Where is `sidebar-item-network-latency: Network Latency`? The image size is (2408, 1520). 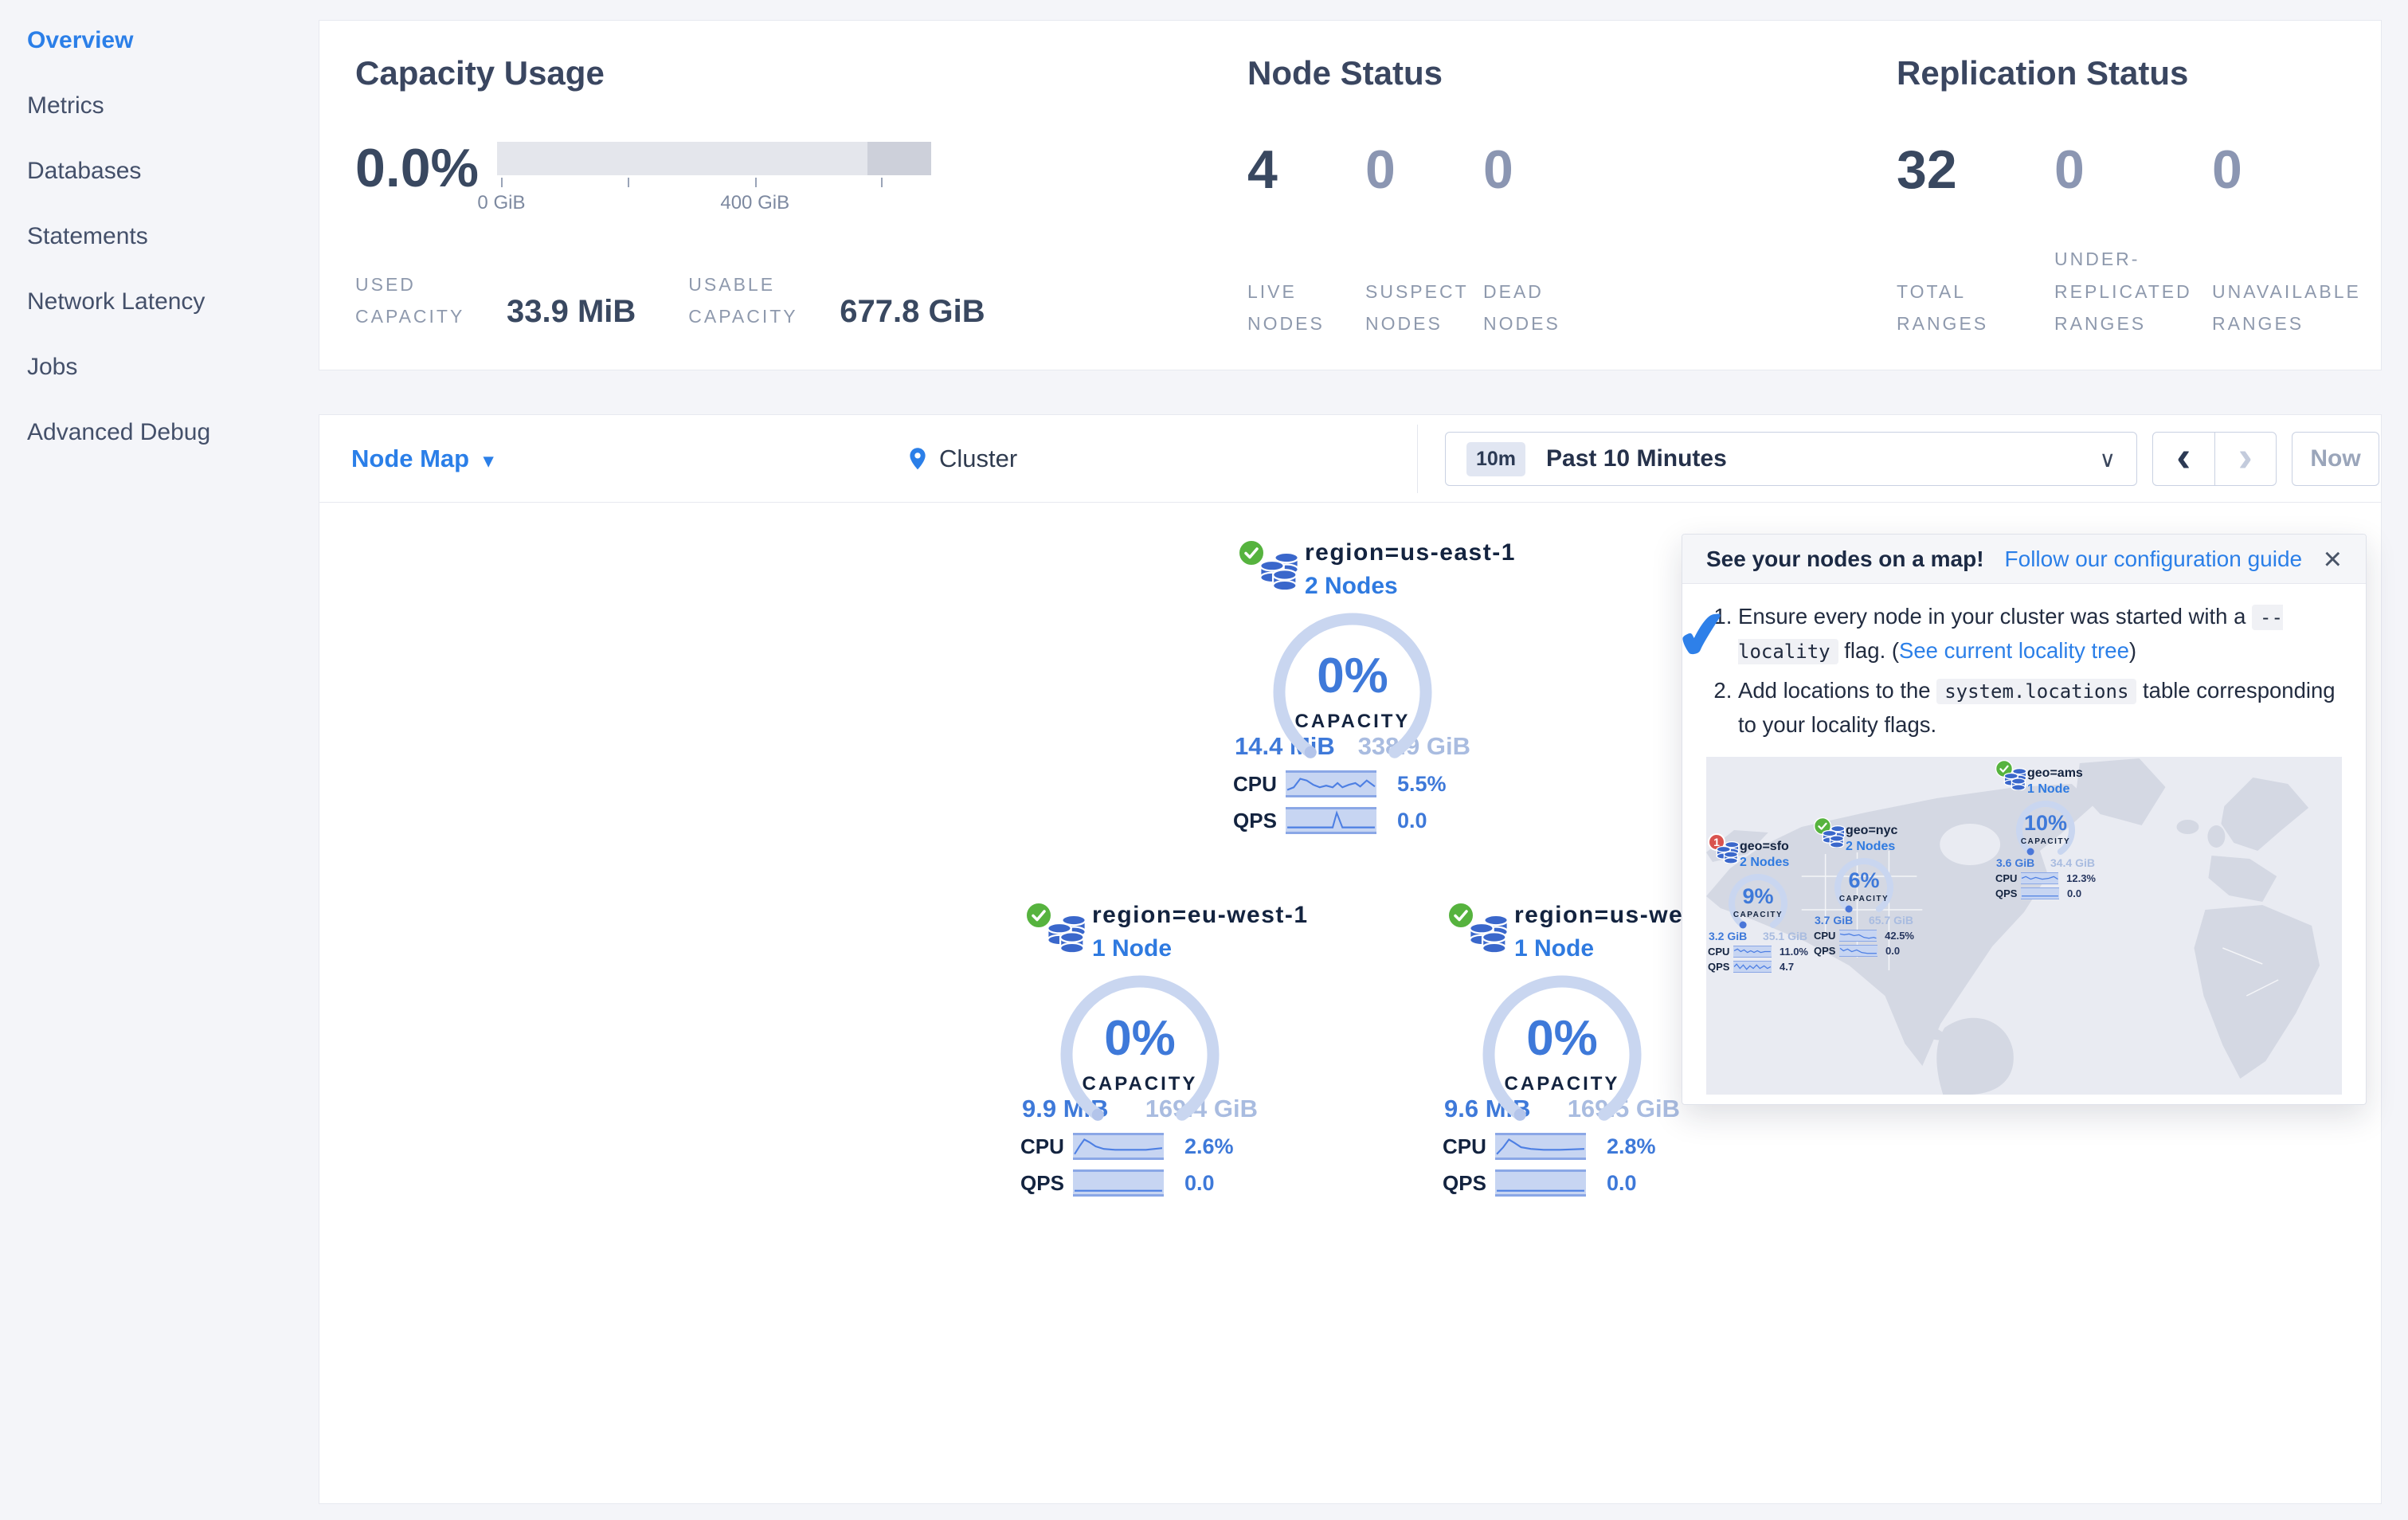 sidebar-item-network-latency: Network Latency is located at coordinates (117, 301).